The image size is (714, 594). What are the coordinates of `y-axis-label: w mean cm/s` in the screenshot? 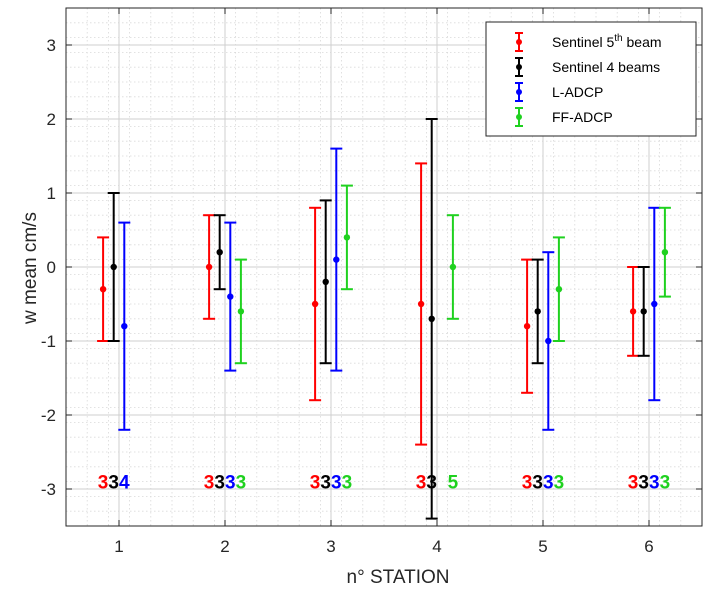 It's located at (30, 268).